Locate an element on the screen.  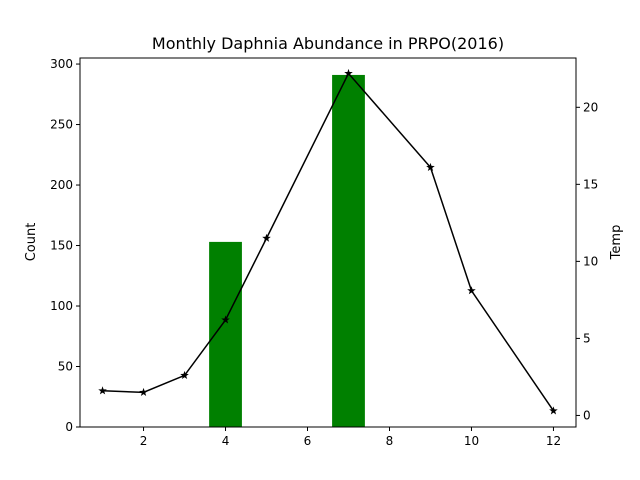
y-tick-label: 100 is located at coordinates (61, 306).